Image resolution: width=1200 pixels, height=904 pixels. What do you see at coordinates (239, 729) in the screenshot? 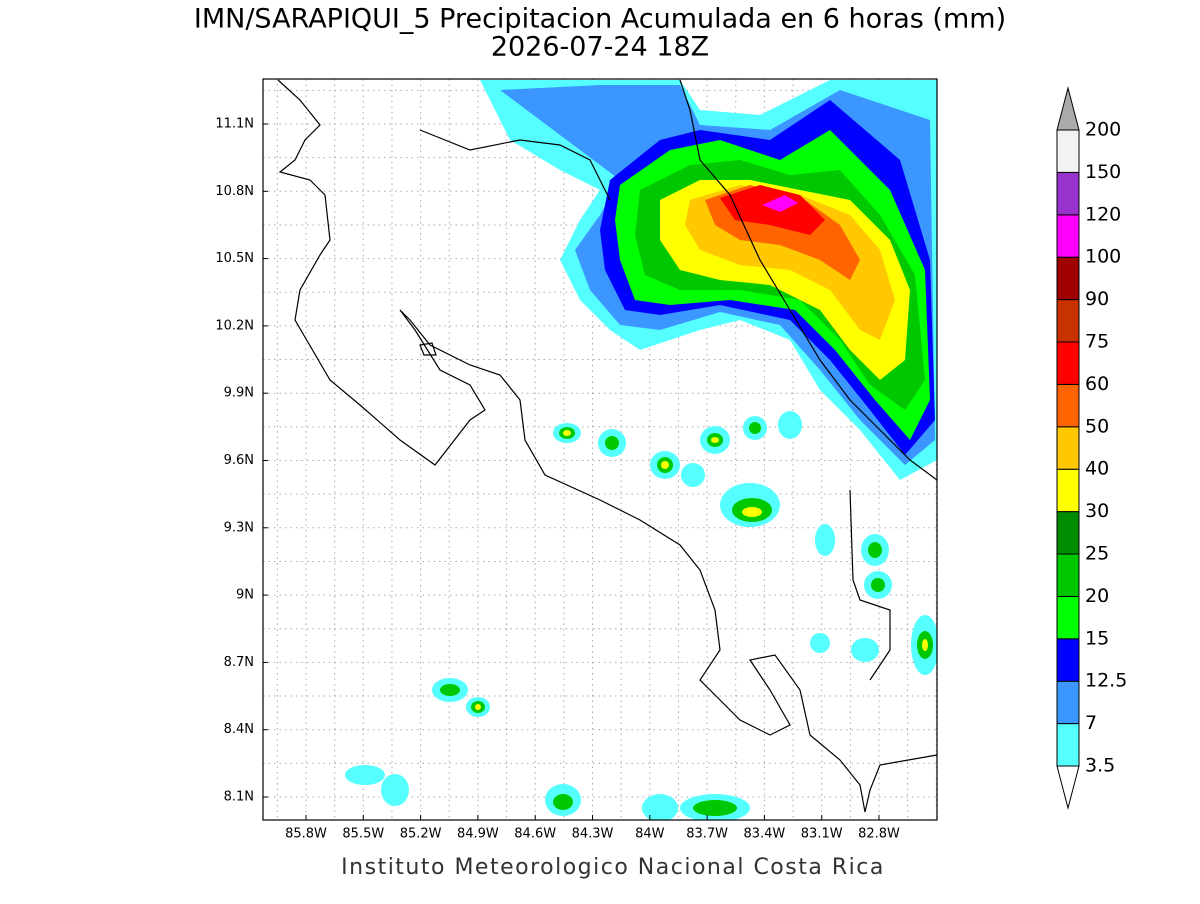
I see `lat-tick-label: 8.4N` at bounding box center [239, 729].